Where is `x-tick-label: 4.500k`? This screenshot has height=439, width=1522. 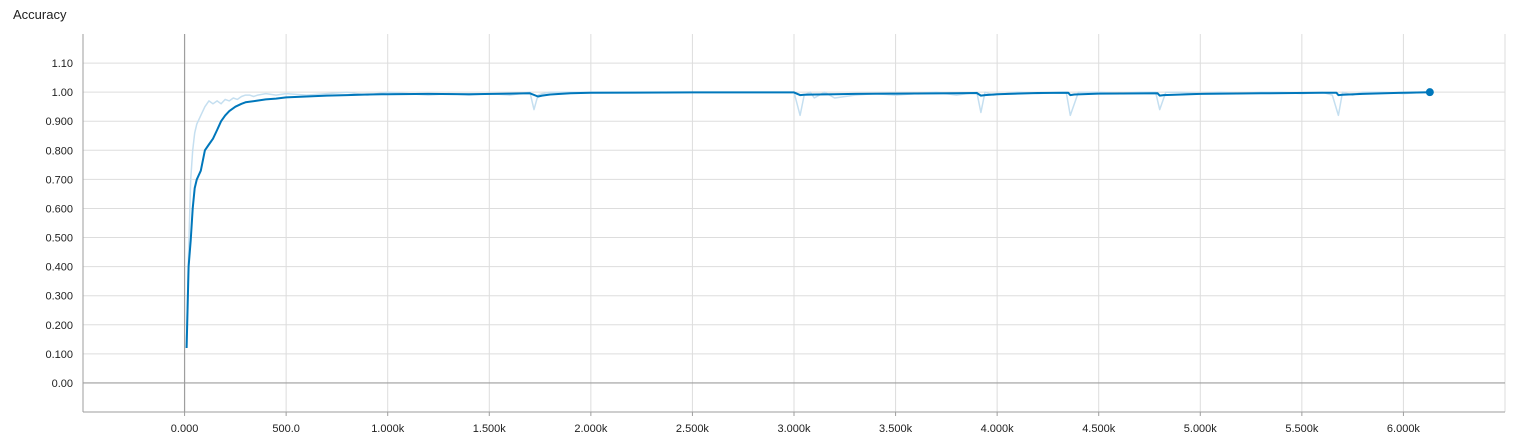
x-tick-label: 4.500k is located at coordinates (1099, 429).